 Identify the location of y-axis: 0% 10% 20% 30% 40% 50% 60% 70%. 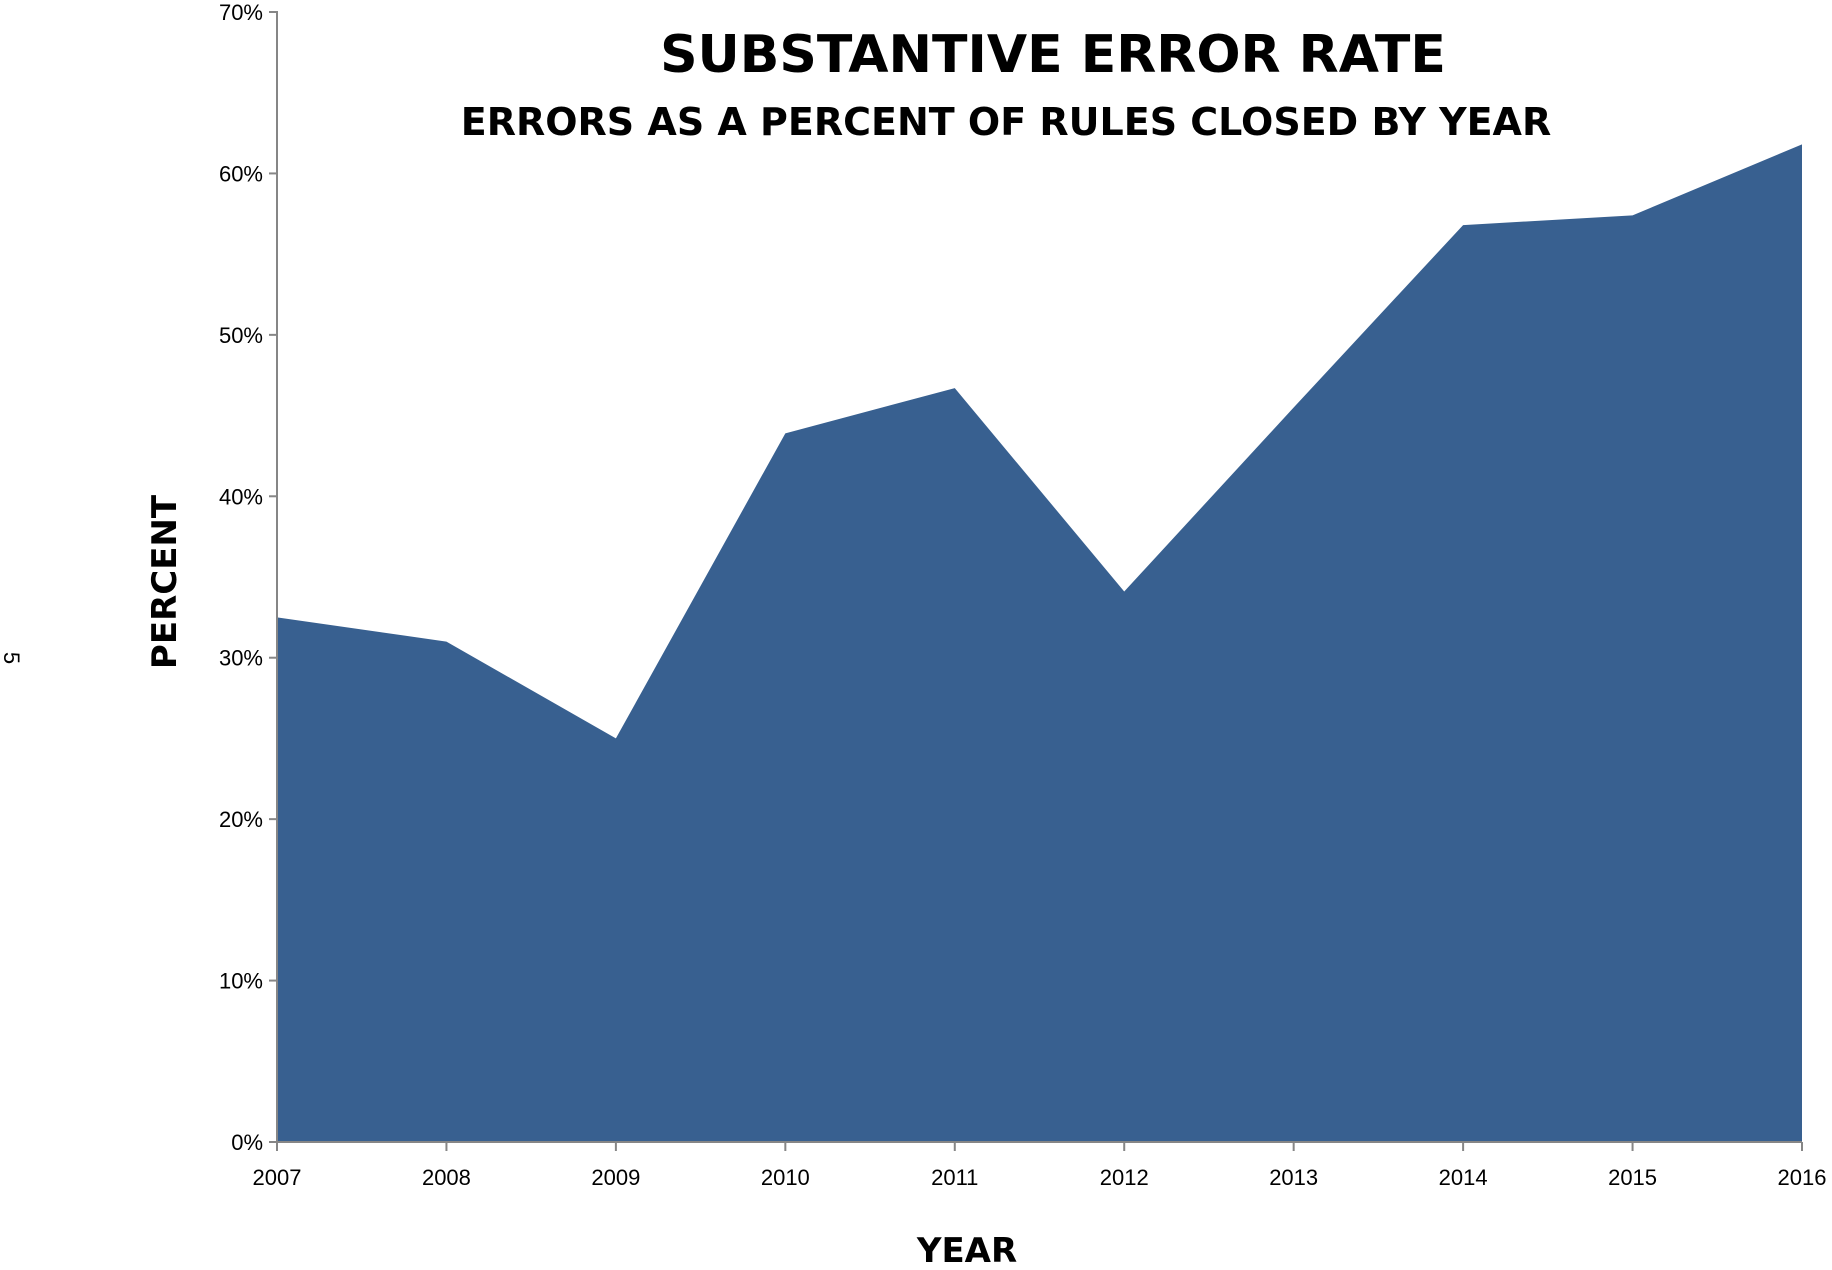
(248, 577).